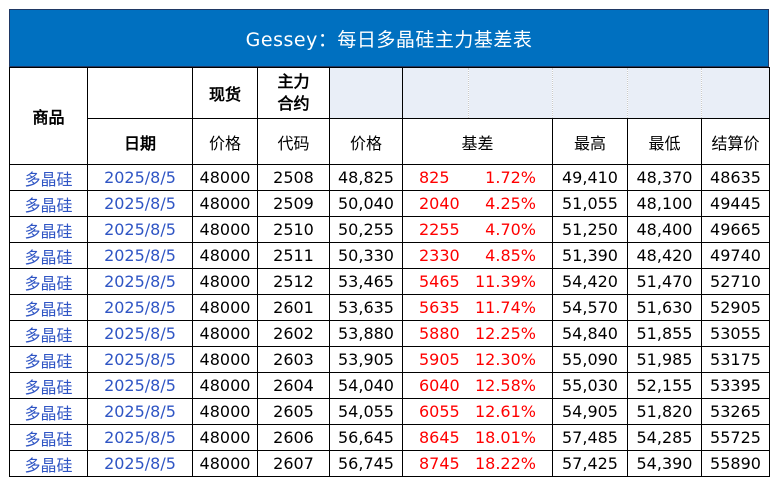 The image size is (778, 485). I want to click on cell-high: 55,030, so click(590, 385).